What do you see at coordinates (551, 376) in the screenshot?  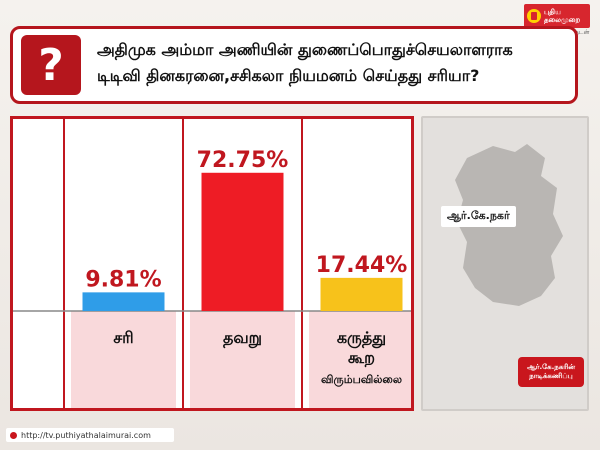 I see `badge-line2: நாடிக்கணிப்பு` at bounding box center [551, 376].